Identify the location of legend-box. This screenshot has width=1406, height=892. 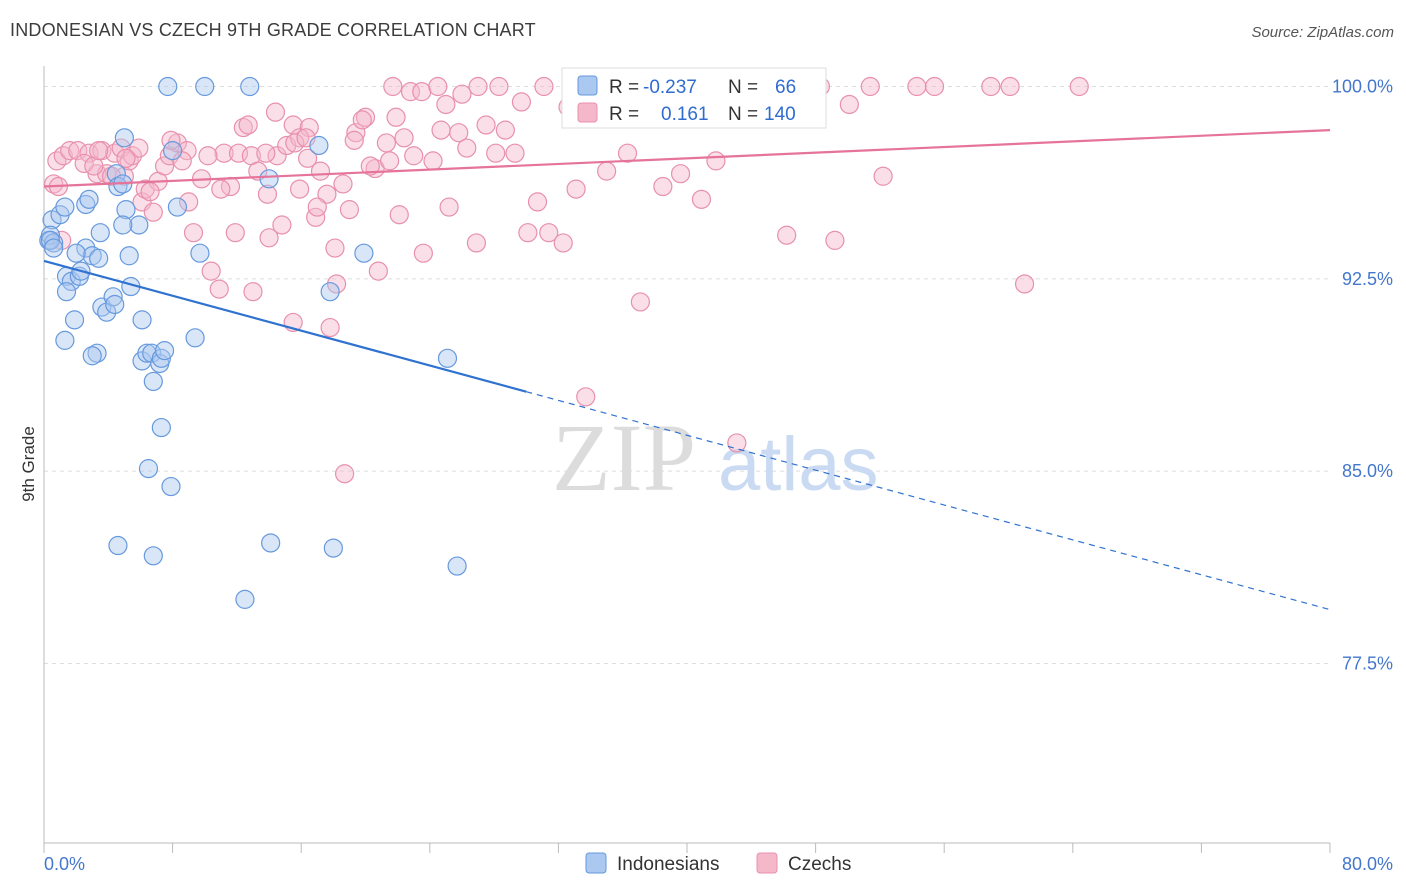
(694, 98).